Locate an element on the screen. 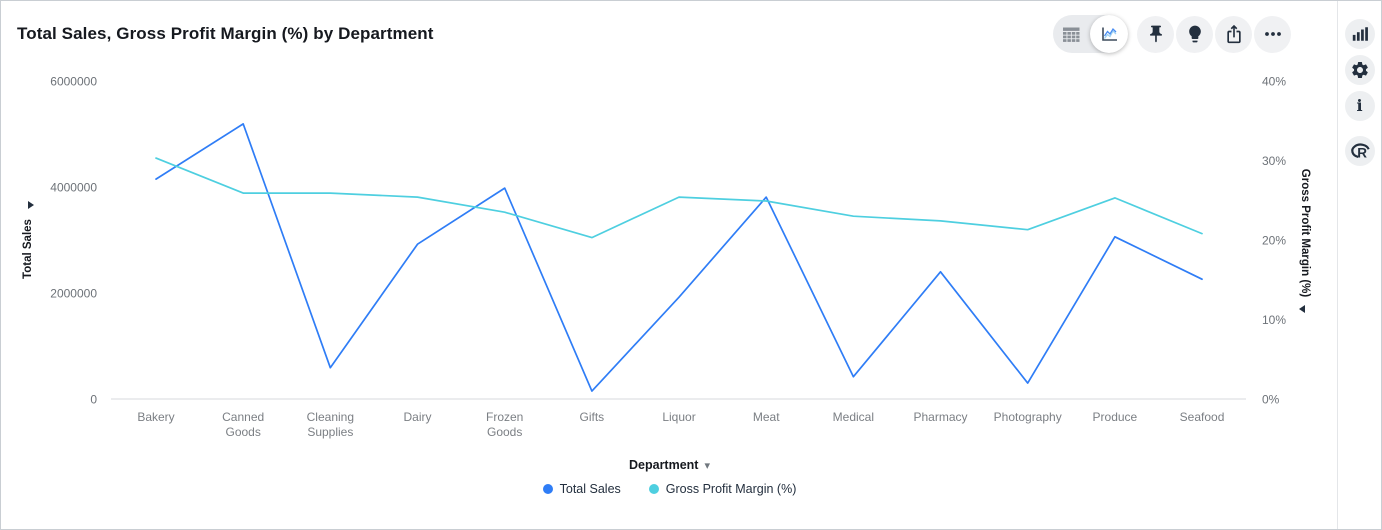 Image resolution: width=1382 pixels, height=530 pixels. export-button is located at coordinates (1233, 34).